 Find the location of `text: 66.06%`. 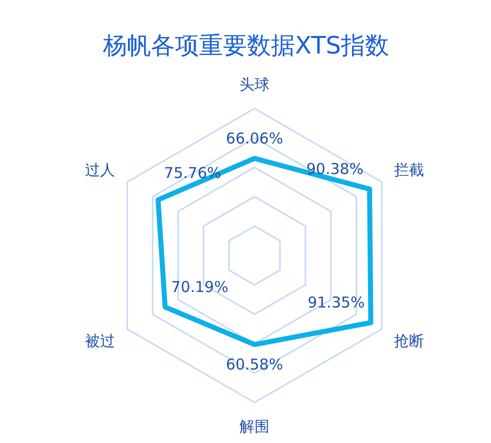

text: 66.06% is located at coordinates (255, 138).